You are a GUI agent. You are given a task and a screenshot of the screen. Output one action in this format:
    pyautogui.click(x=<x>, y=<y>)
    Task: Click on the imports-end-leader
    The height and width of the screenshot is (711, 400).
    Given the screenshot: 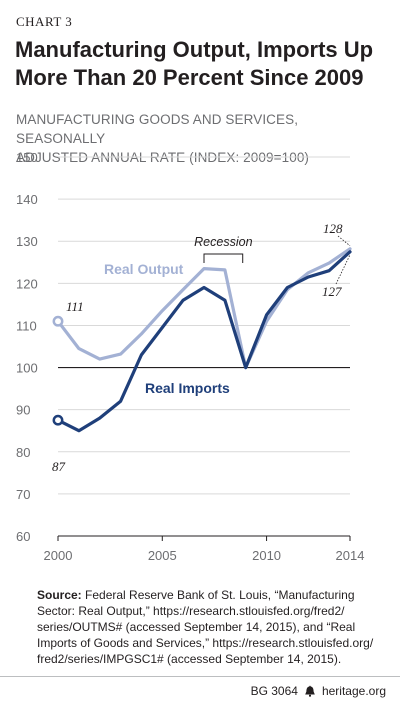 What is the action you would take?
    pyautogui.click(x=343, y=269)
    